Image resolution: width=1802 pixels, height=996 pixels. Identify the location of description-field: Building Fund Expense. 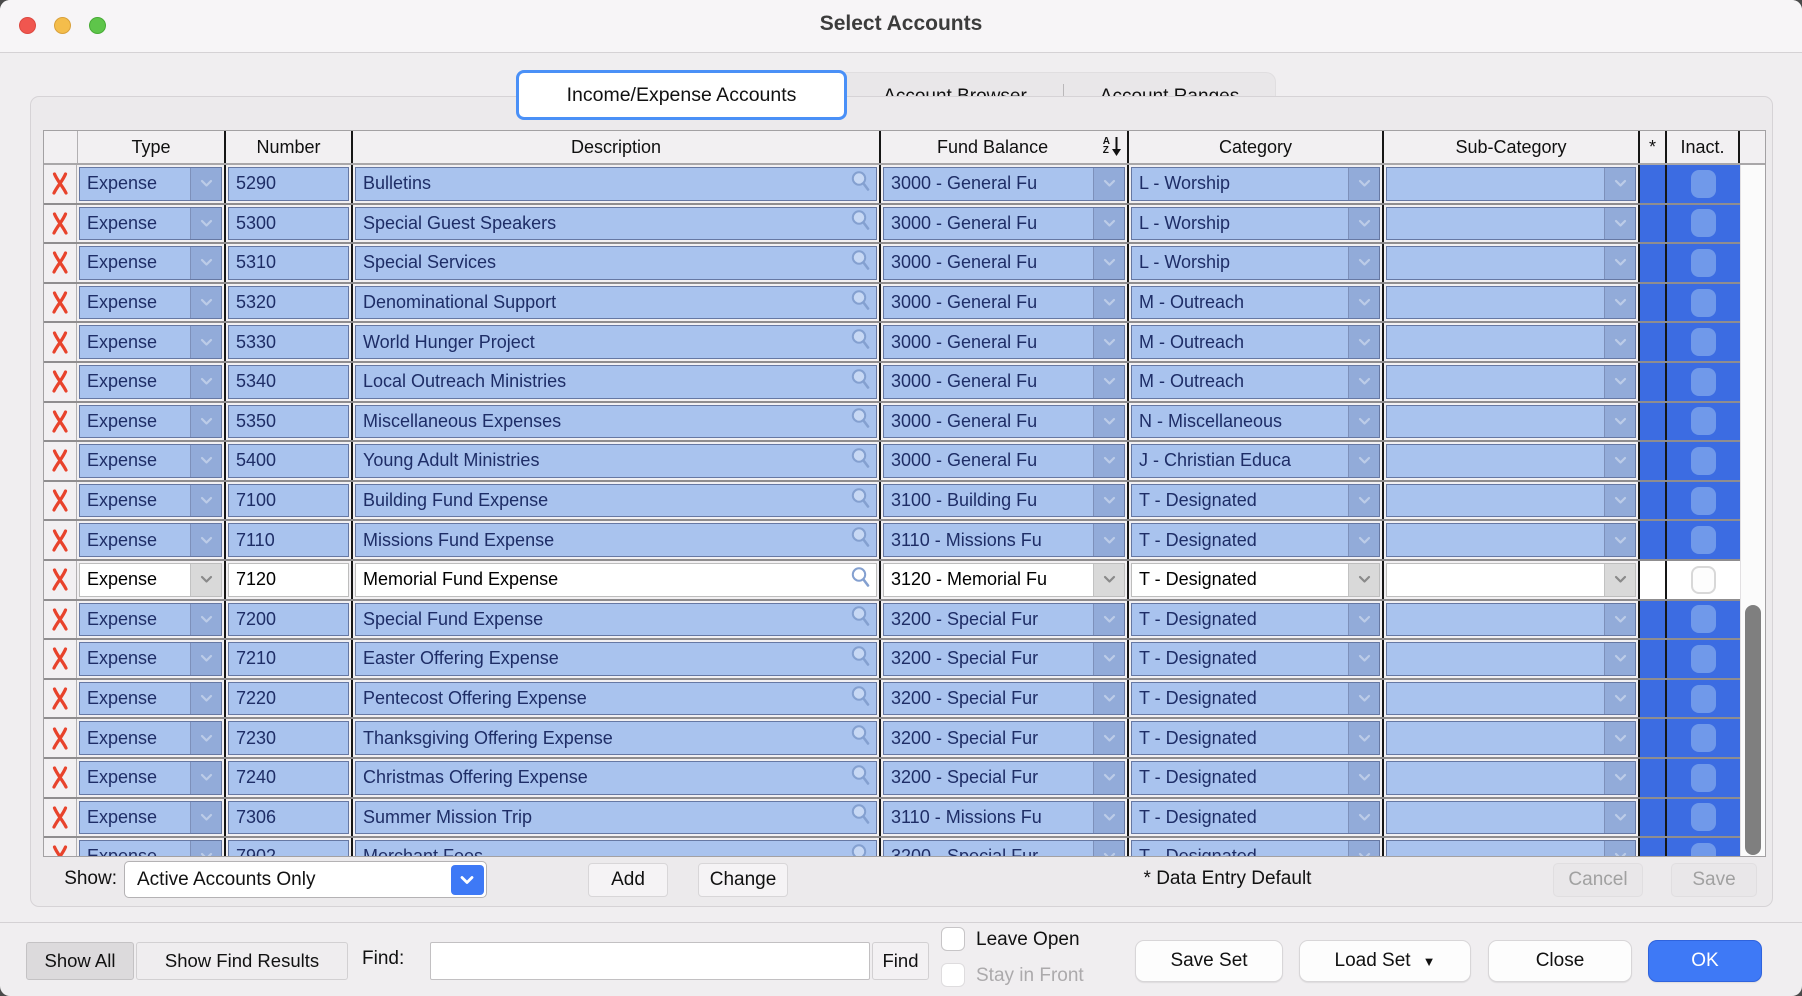
(616, 500).